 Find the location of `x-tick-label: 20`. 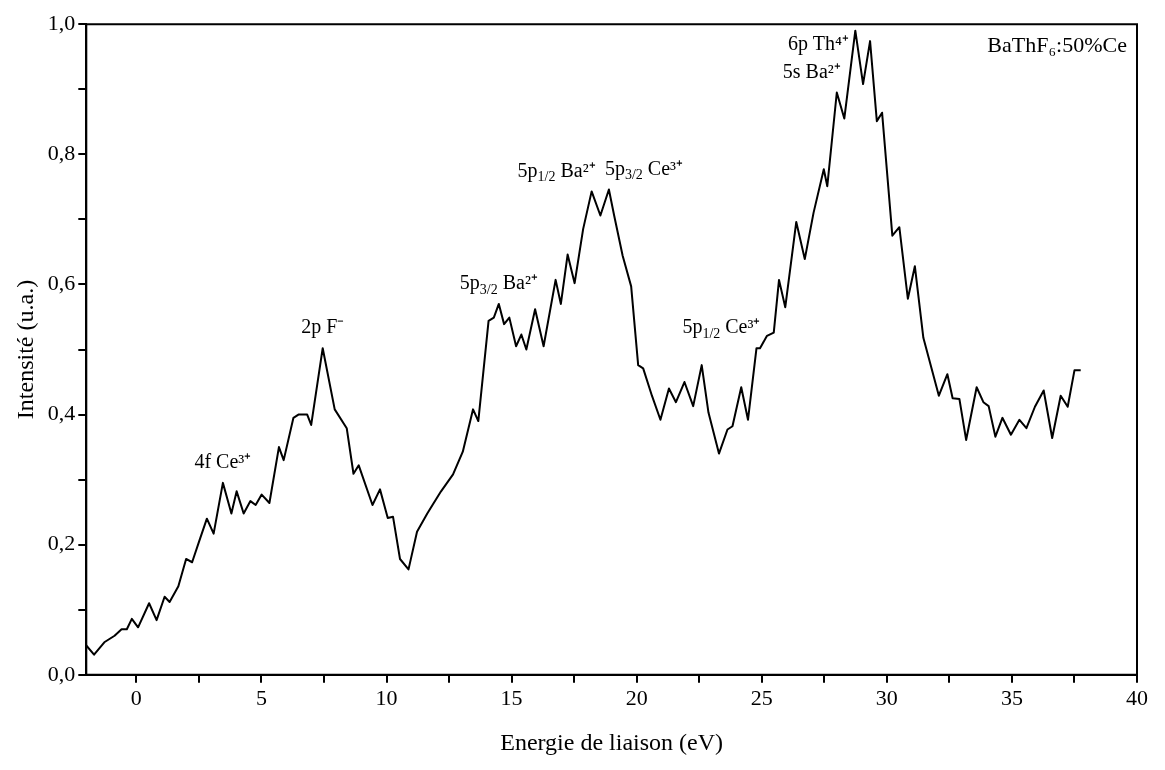

x-tick-label: 20 is located at coordinates (636, 697).